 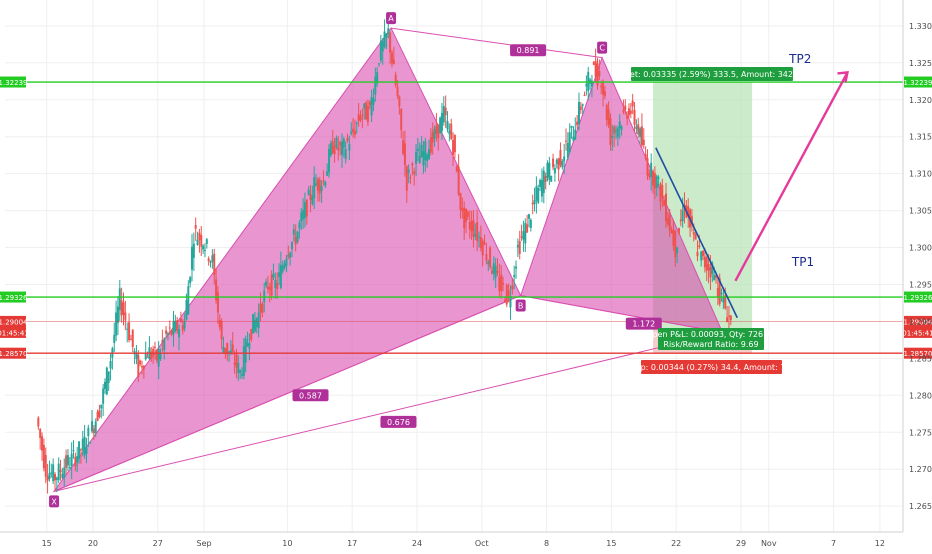 What do you see at coordinates (920, 211) in the screenshot?
I see `y-tick-label: 1.30500` at bounding box center [920, 211].